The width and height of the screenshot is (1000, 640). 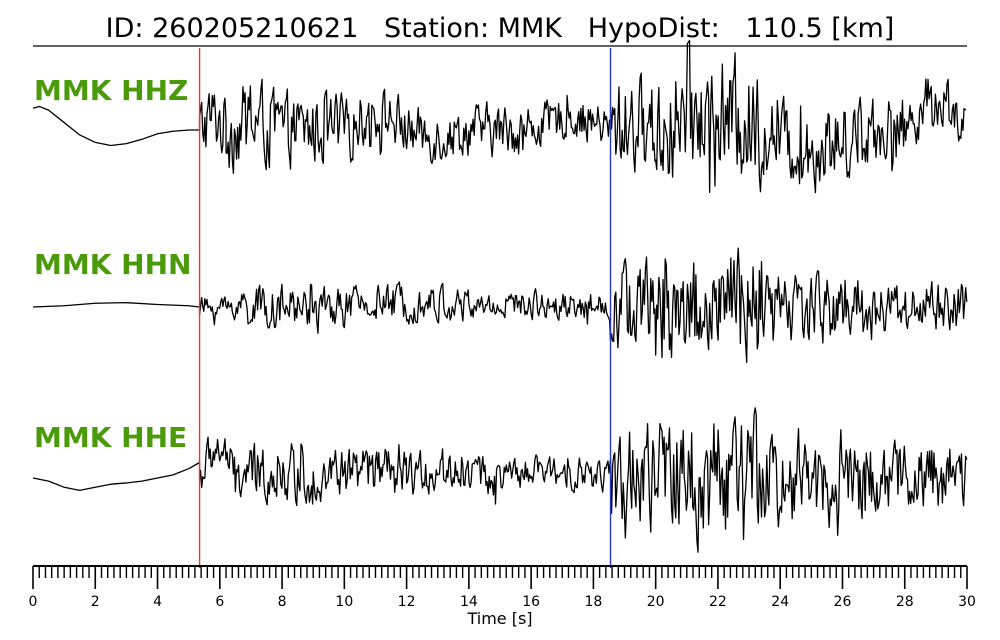 What do you see at coordinates (905, 602) in the screenshot?
I see `x-tick-label: 28` at bounding box center [905, 602].